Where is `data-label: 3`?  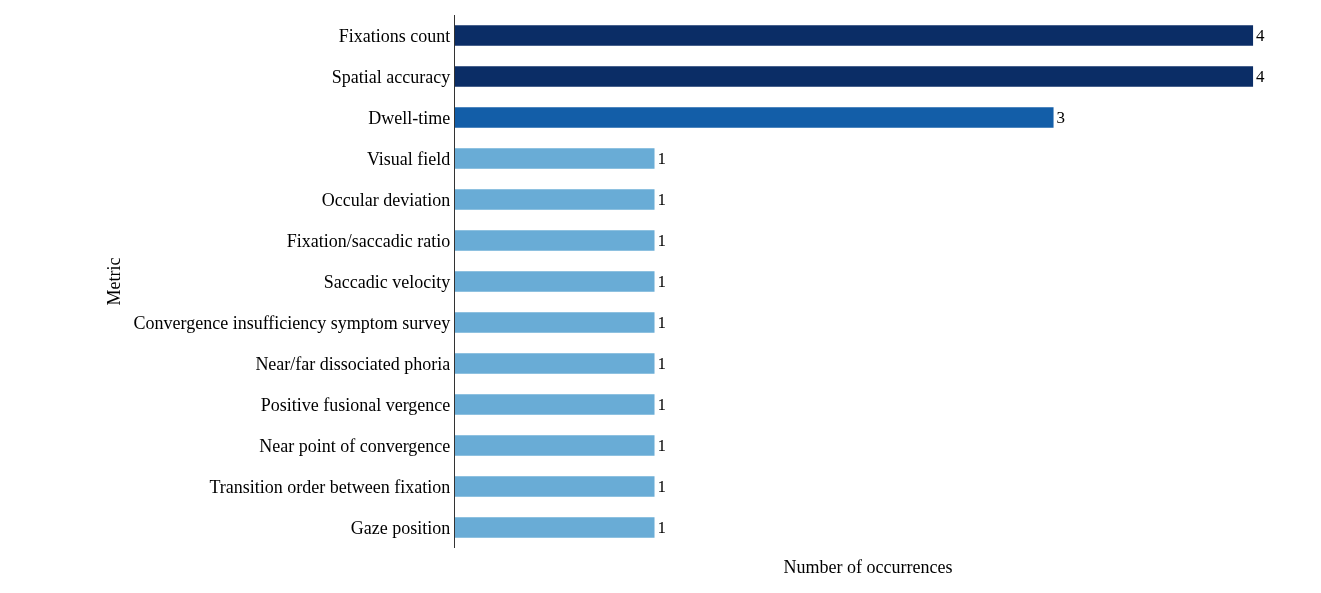
data-label: 3 is located at coordinates (1061, 117).